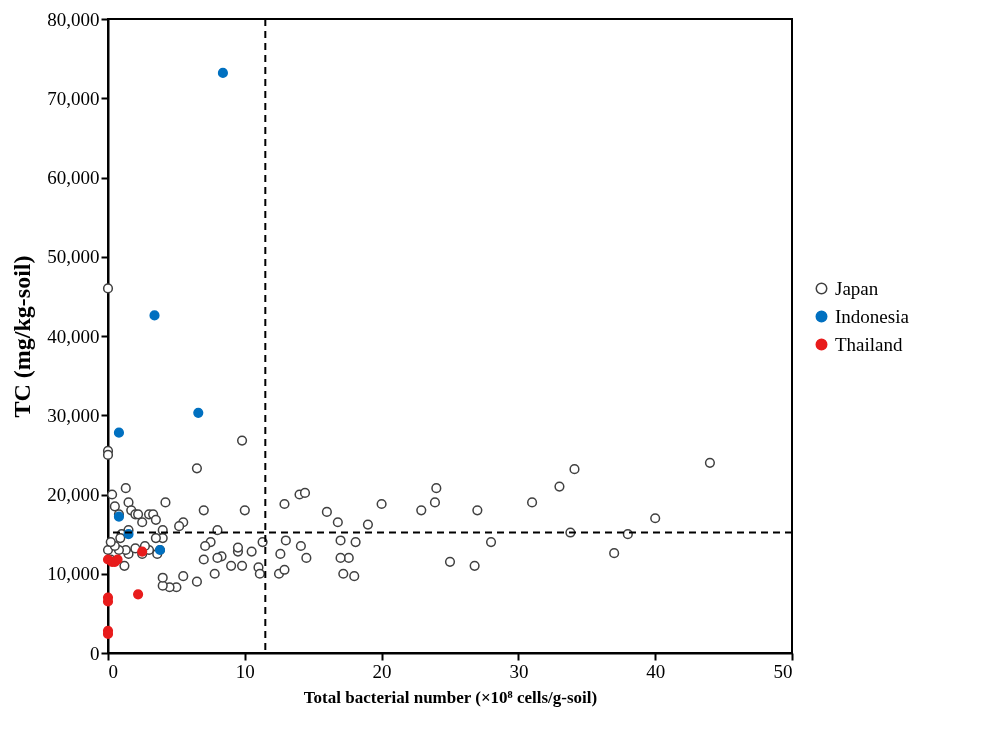  What do you see at coordinates (73, 574) in the screenshot?
I see `y-tick-label: 10,000` at bounding box center [73, 574].